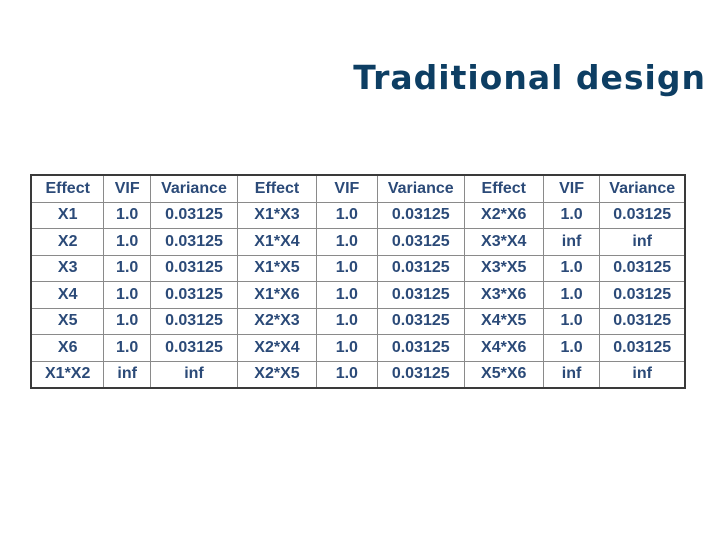 Image resolution: width=720 pixels, height=540 pixels. Describe the element at coordinates (67, 268) in the screenshot. I see `effect-cell: X3` at that location.